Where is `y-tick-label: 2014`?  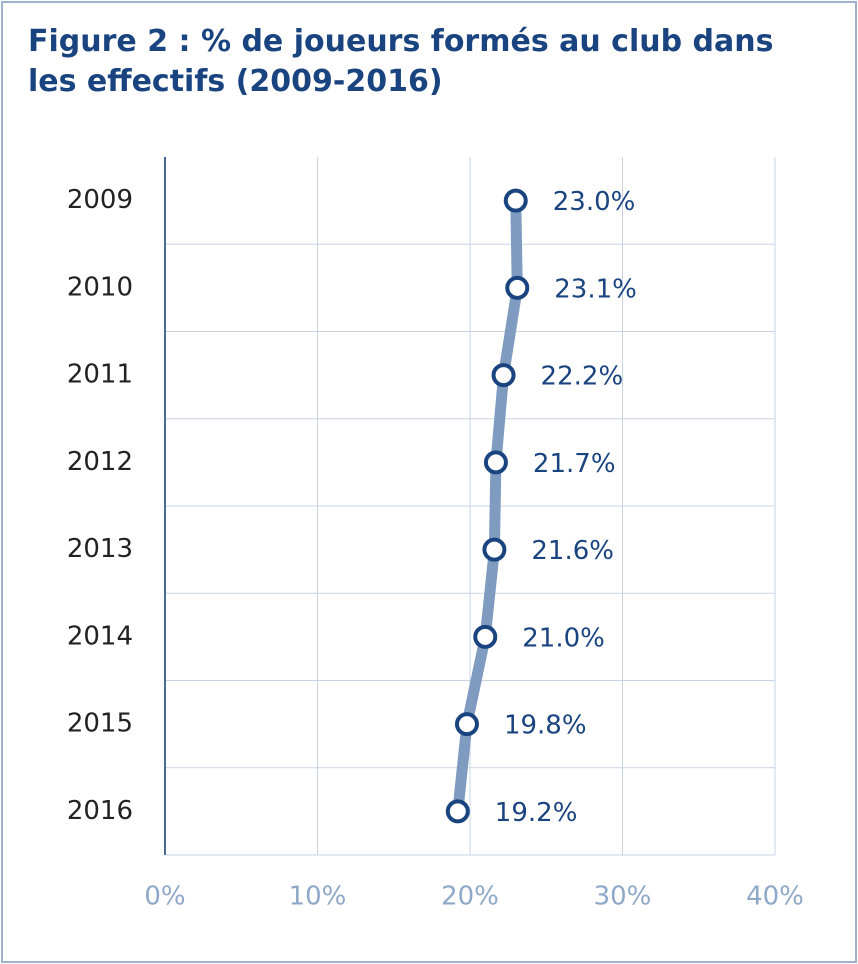 y-tick-label: 2014 is located at coordinates (100, 636).